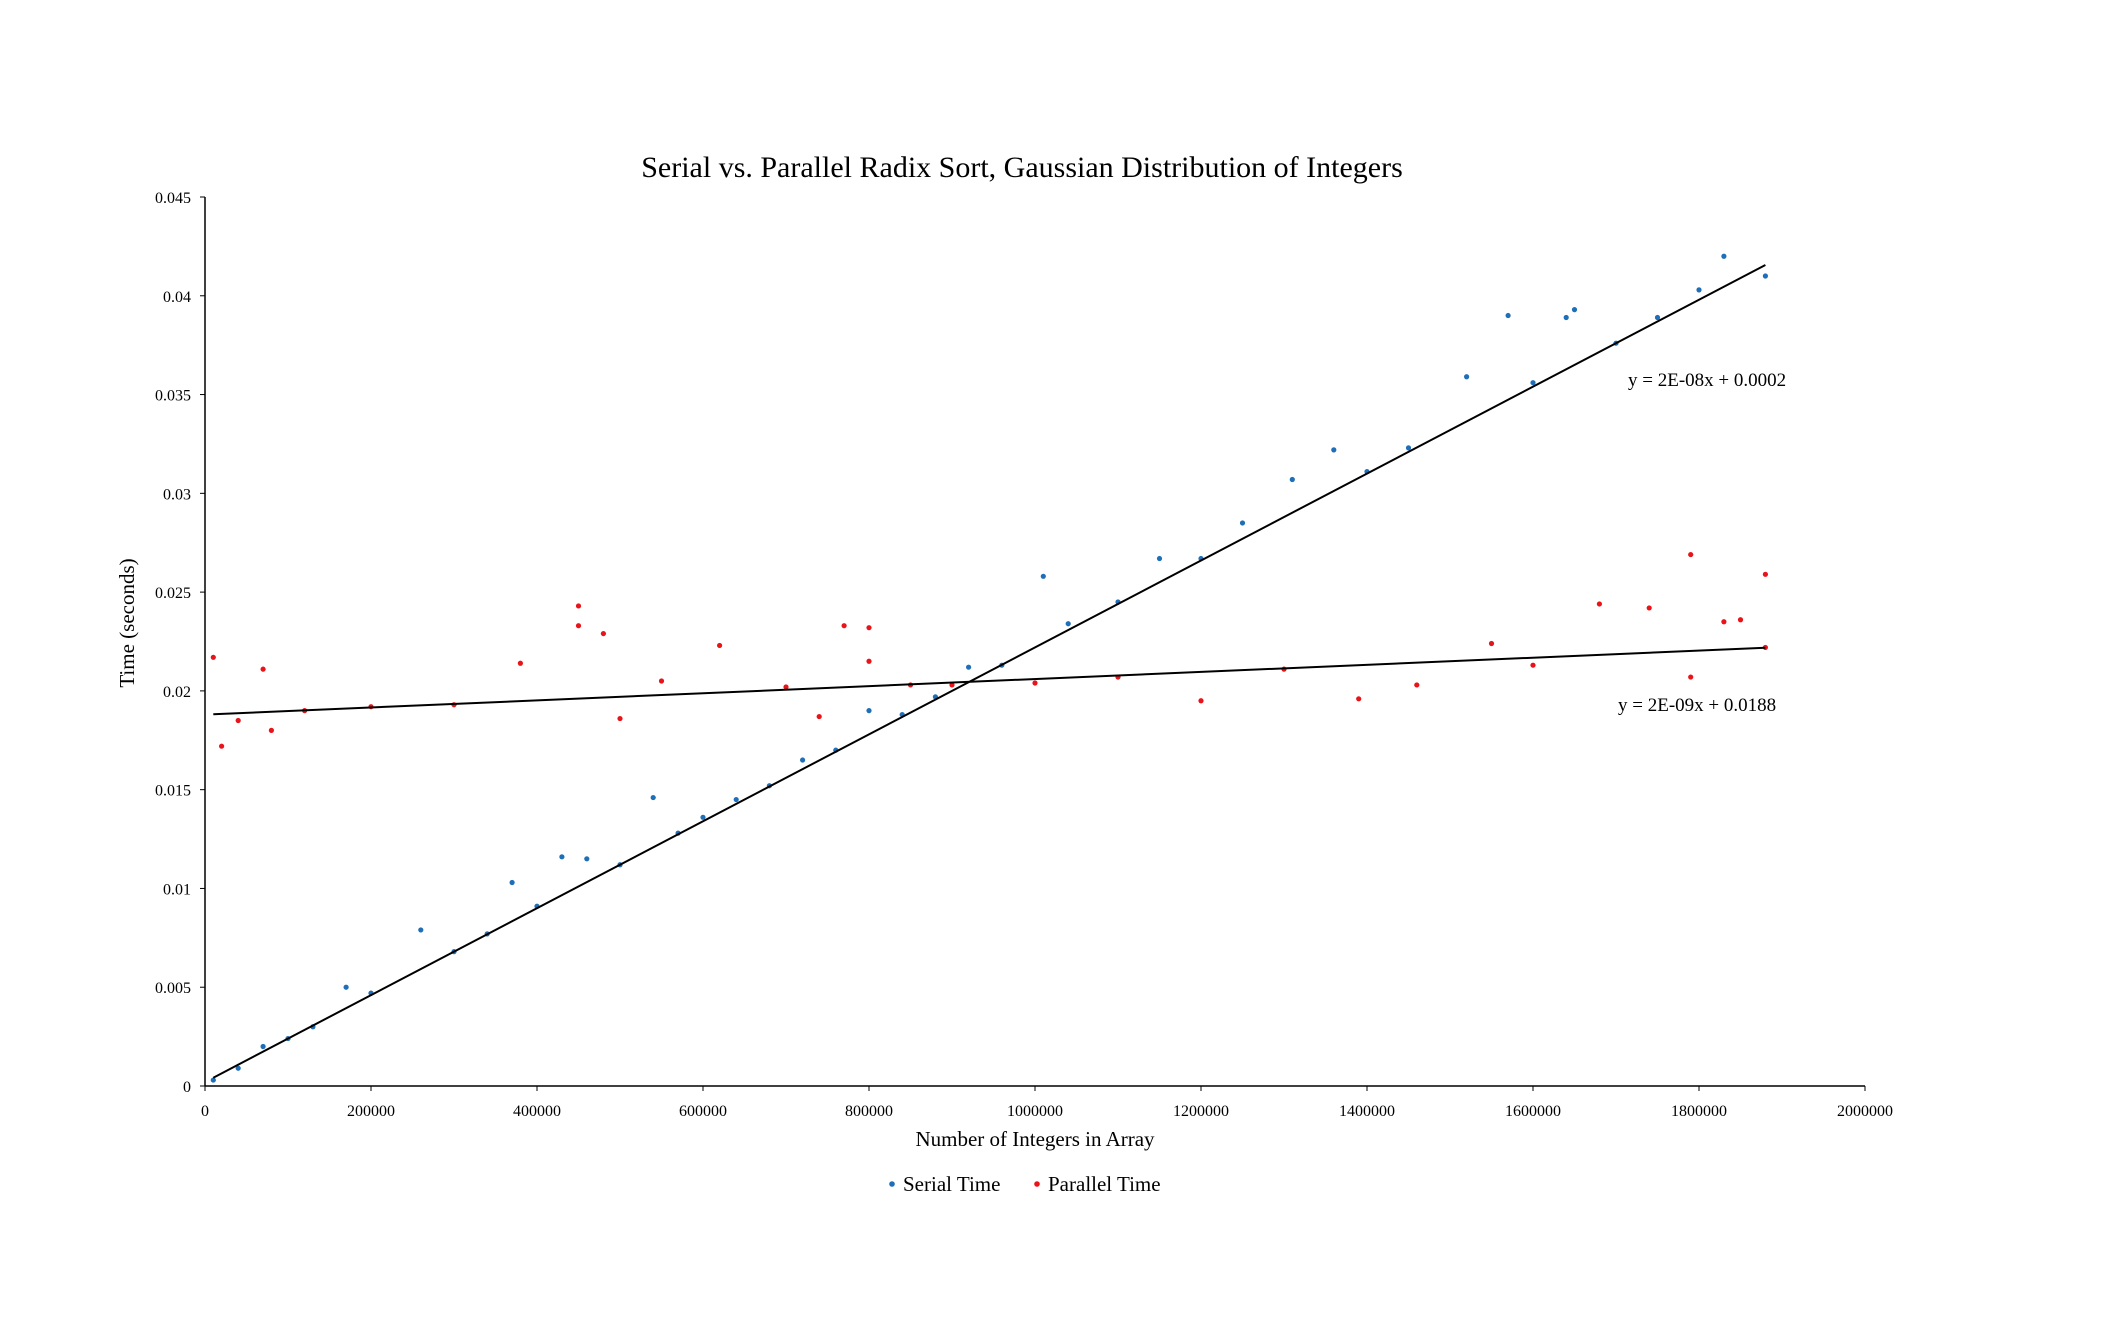  Describe the element at coordinates (703, 1111) in the screenshot. I see `x-tick-label: 600000` at that location.